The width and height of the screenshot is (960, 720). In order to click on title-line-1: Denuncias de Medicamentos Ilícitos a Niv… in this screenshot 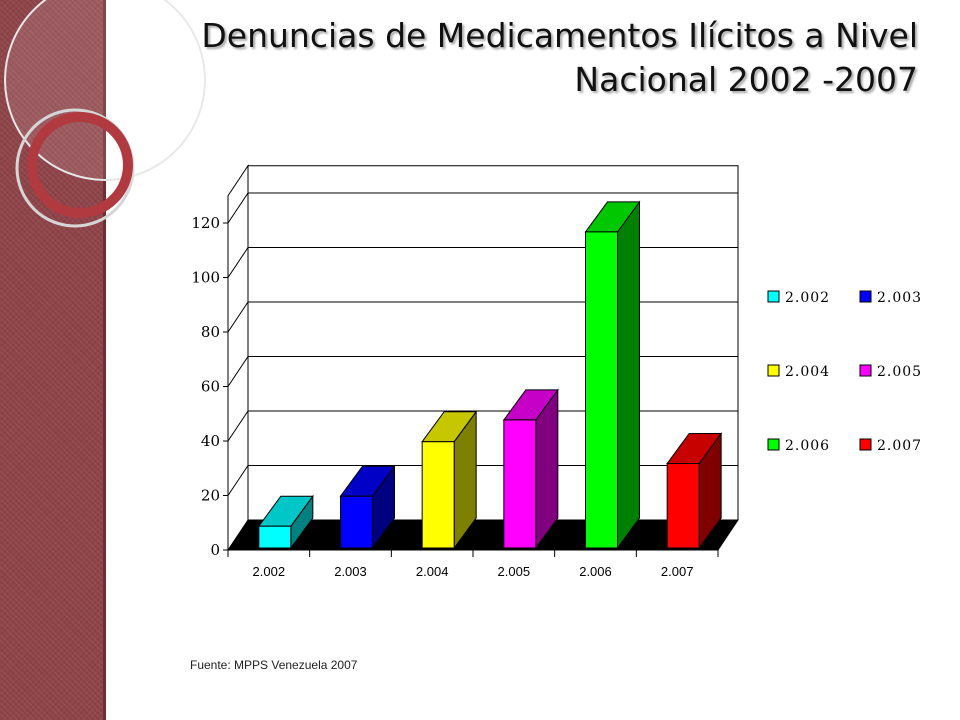, I will do `click(559, 35)`.